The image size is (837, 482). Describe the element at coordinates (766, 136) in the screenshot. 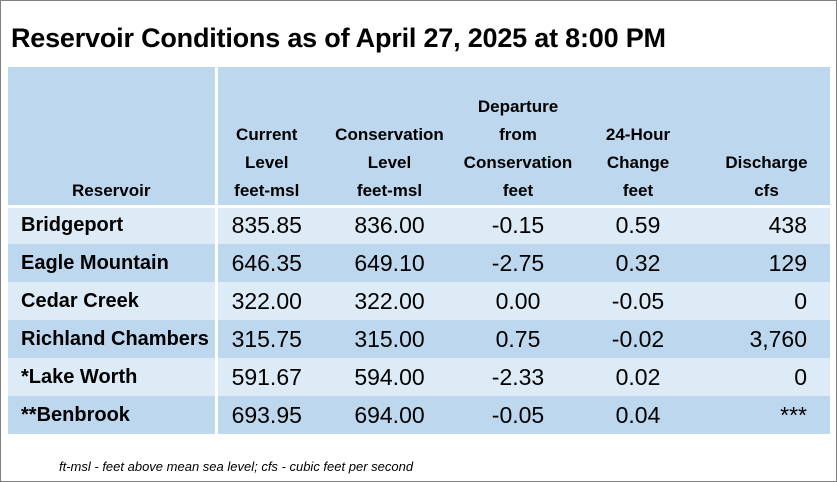

I see `header-discharge: Discharge cfs` at that location.